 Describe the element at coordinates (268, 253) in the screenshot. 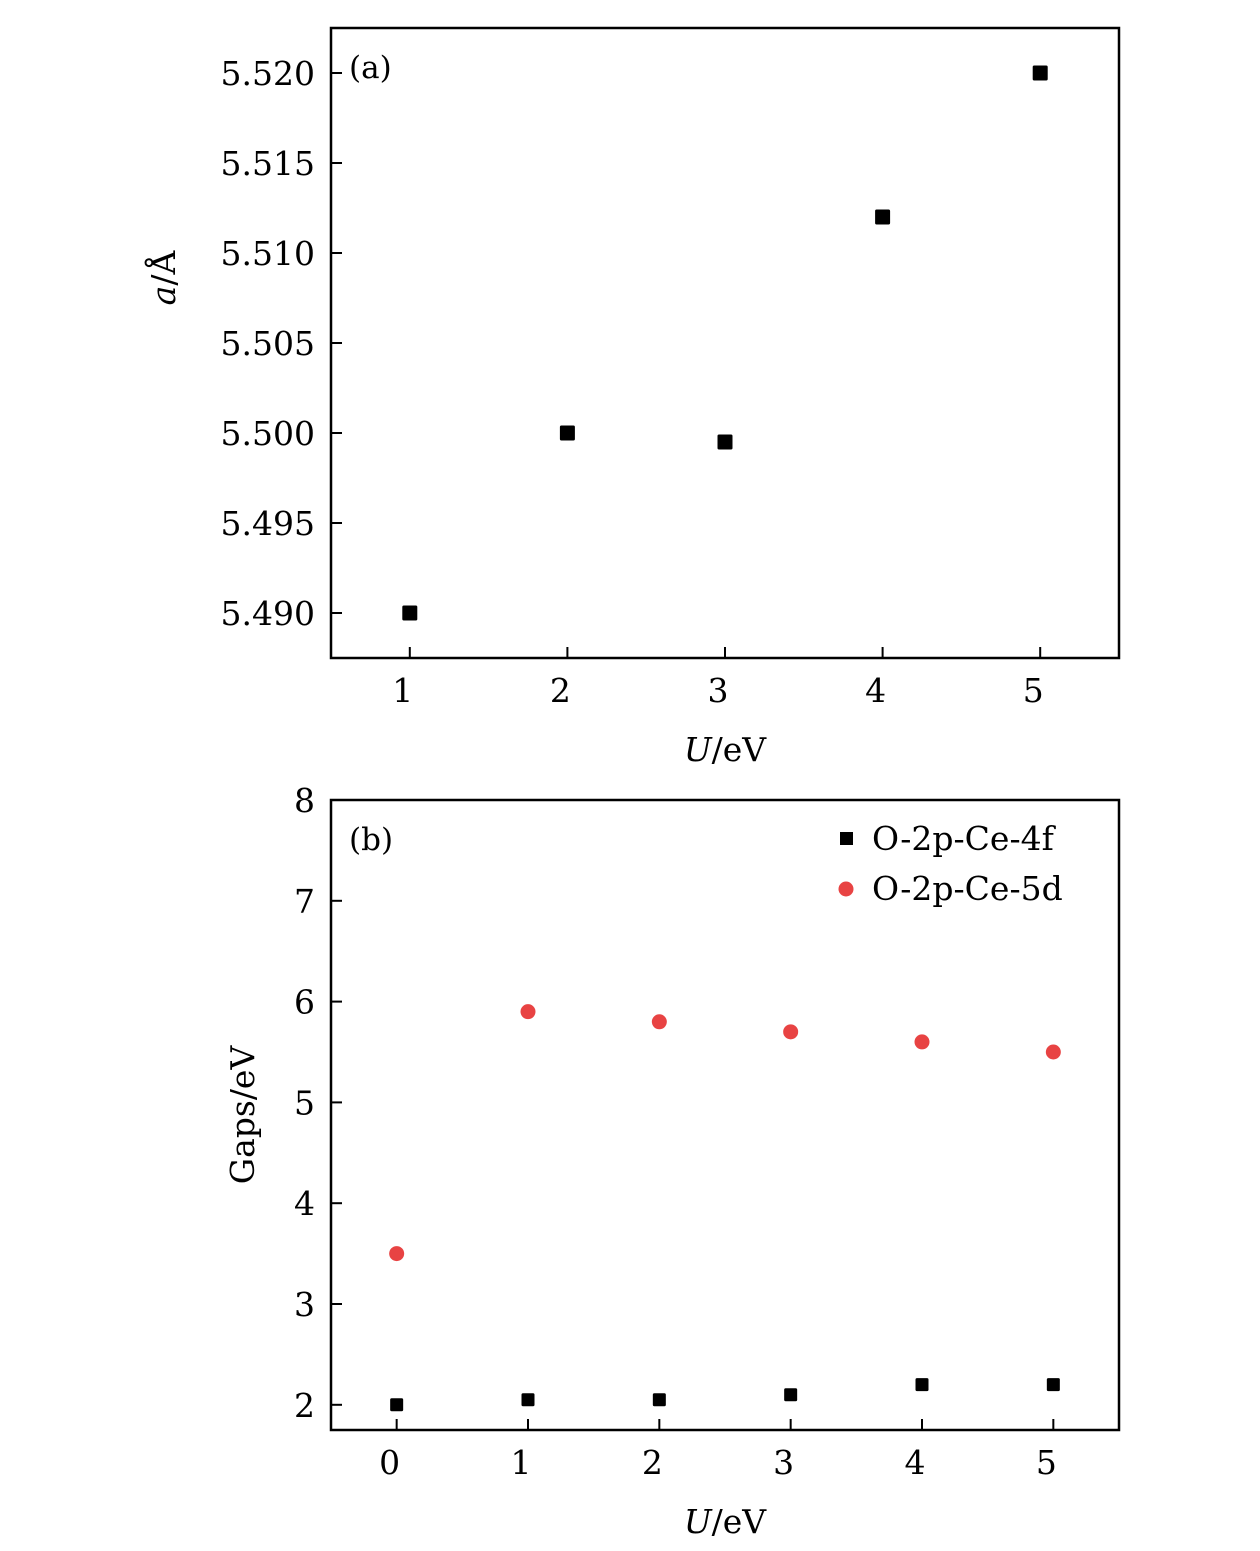

I see `y-tick-label: 5.510` at that location.